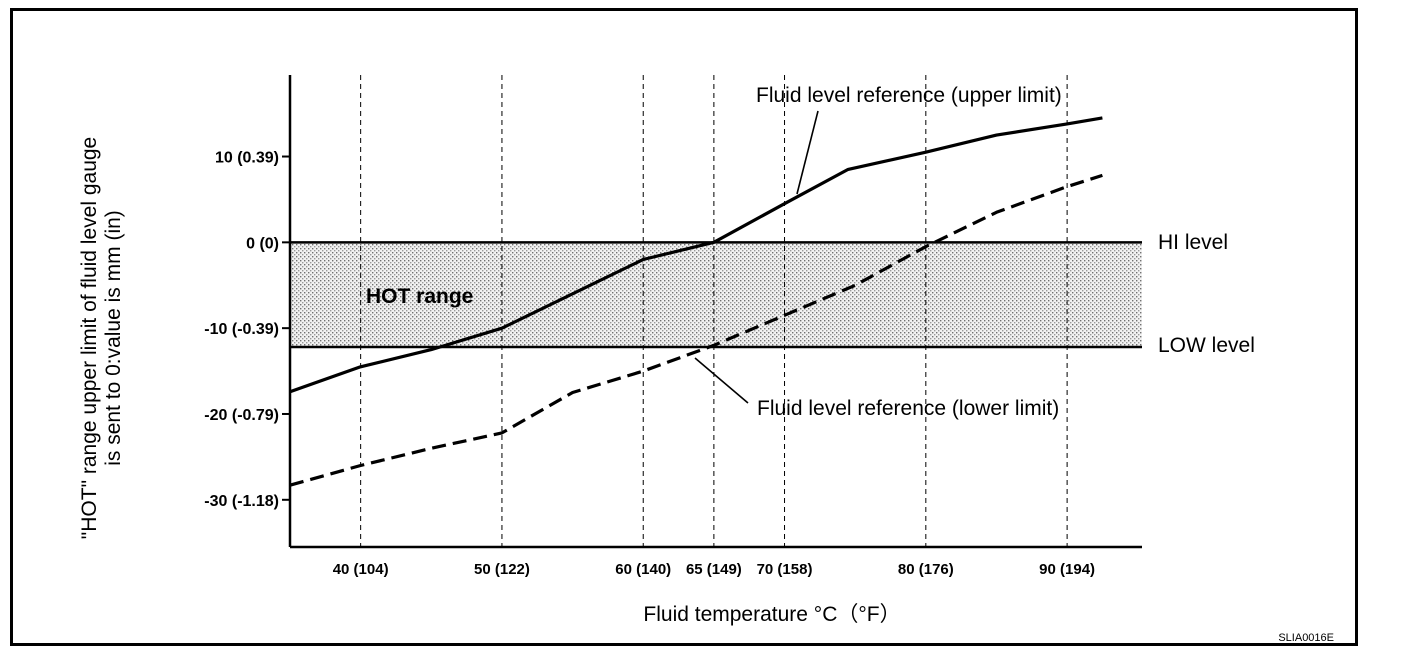 This screenshot has height=656, width=1408. Describe the element at coordinates (721, 380) in the screenshot. I see `lower-limit-callout-leader` at that location.